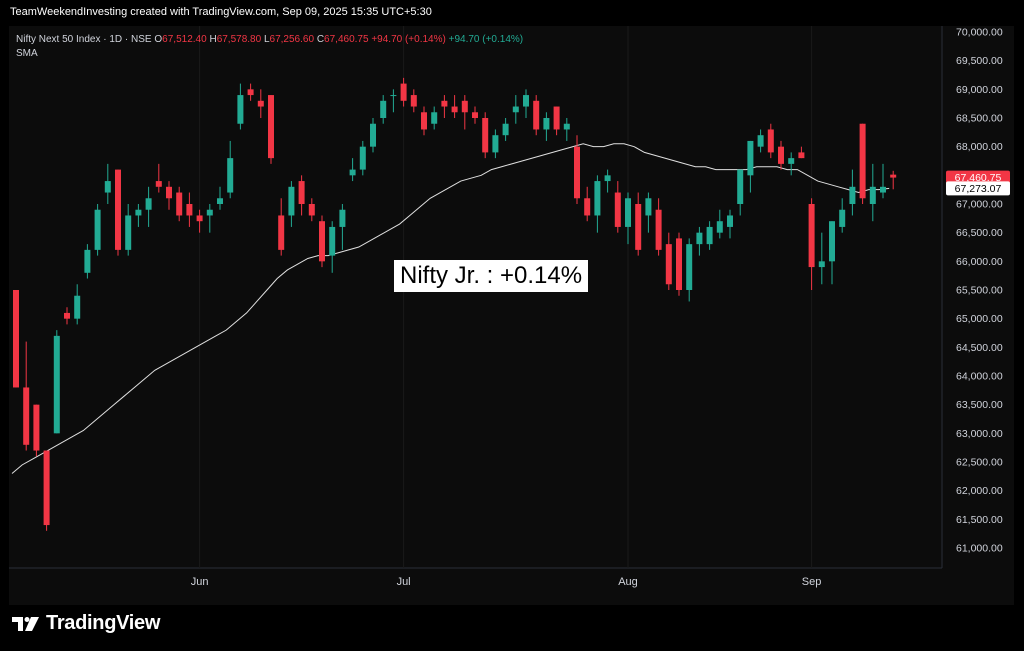 Image resolution: width=1024 pixels, height=651 pixels. Describe the element at coordinates (979, 549) in the screenshot. I see `y-tick-label: 61,000.00` at that location.